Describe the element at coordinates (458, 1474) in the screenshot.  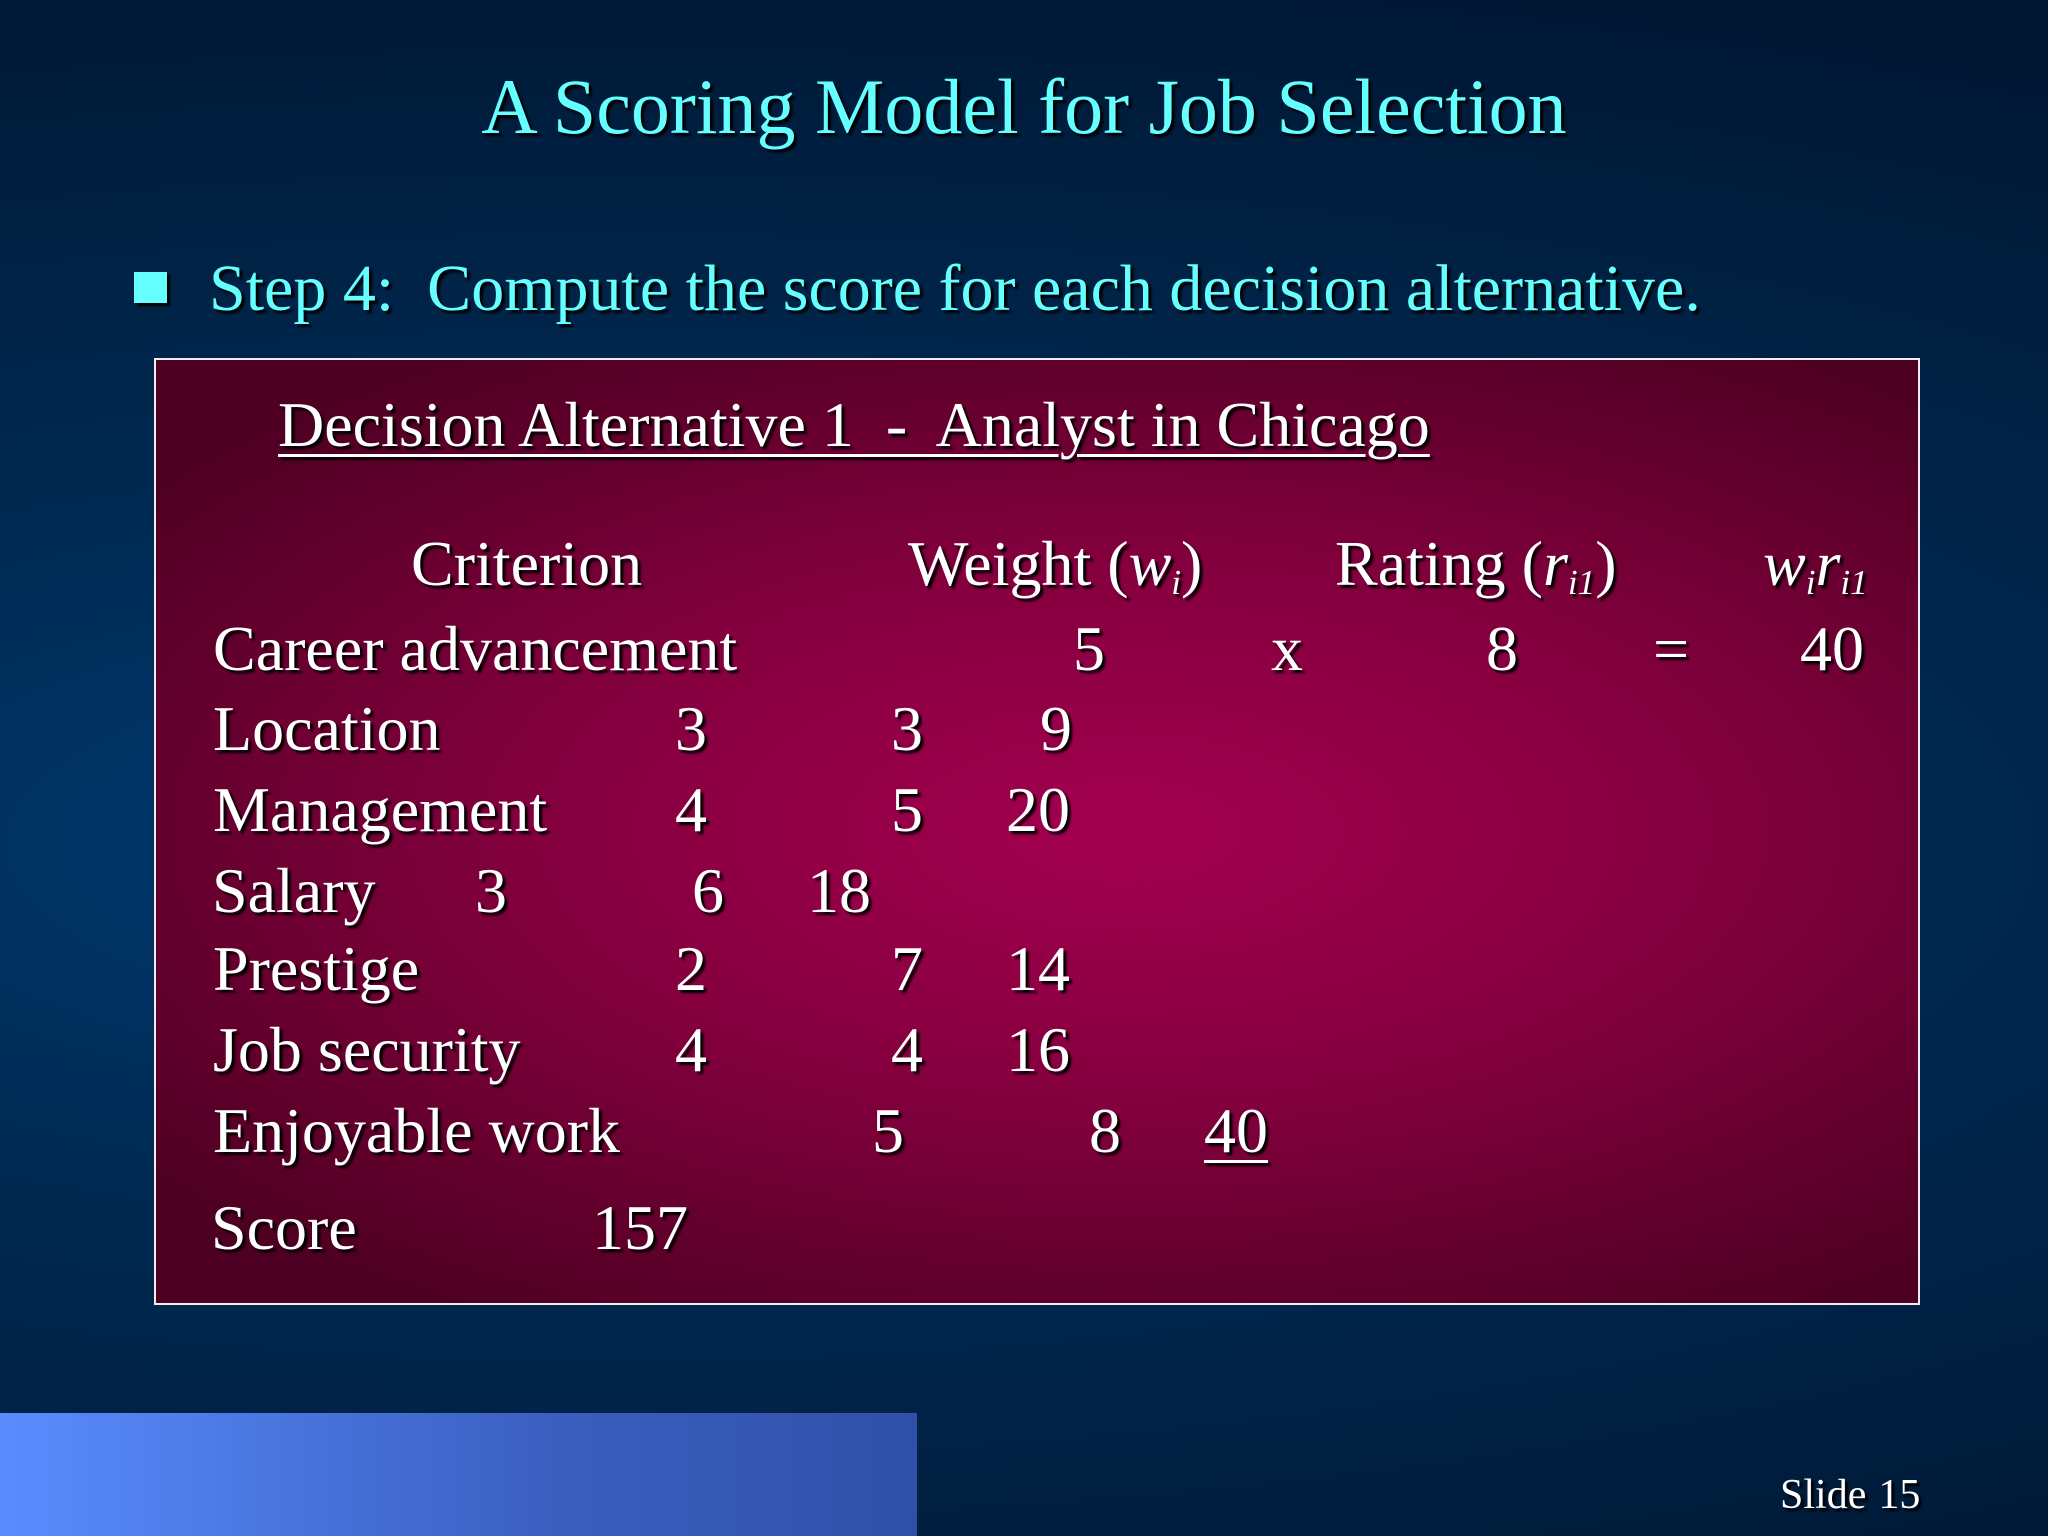
I see `footer-bar` at that location.